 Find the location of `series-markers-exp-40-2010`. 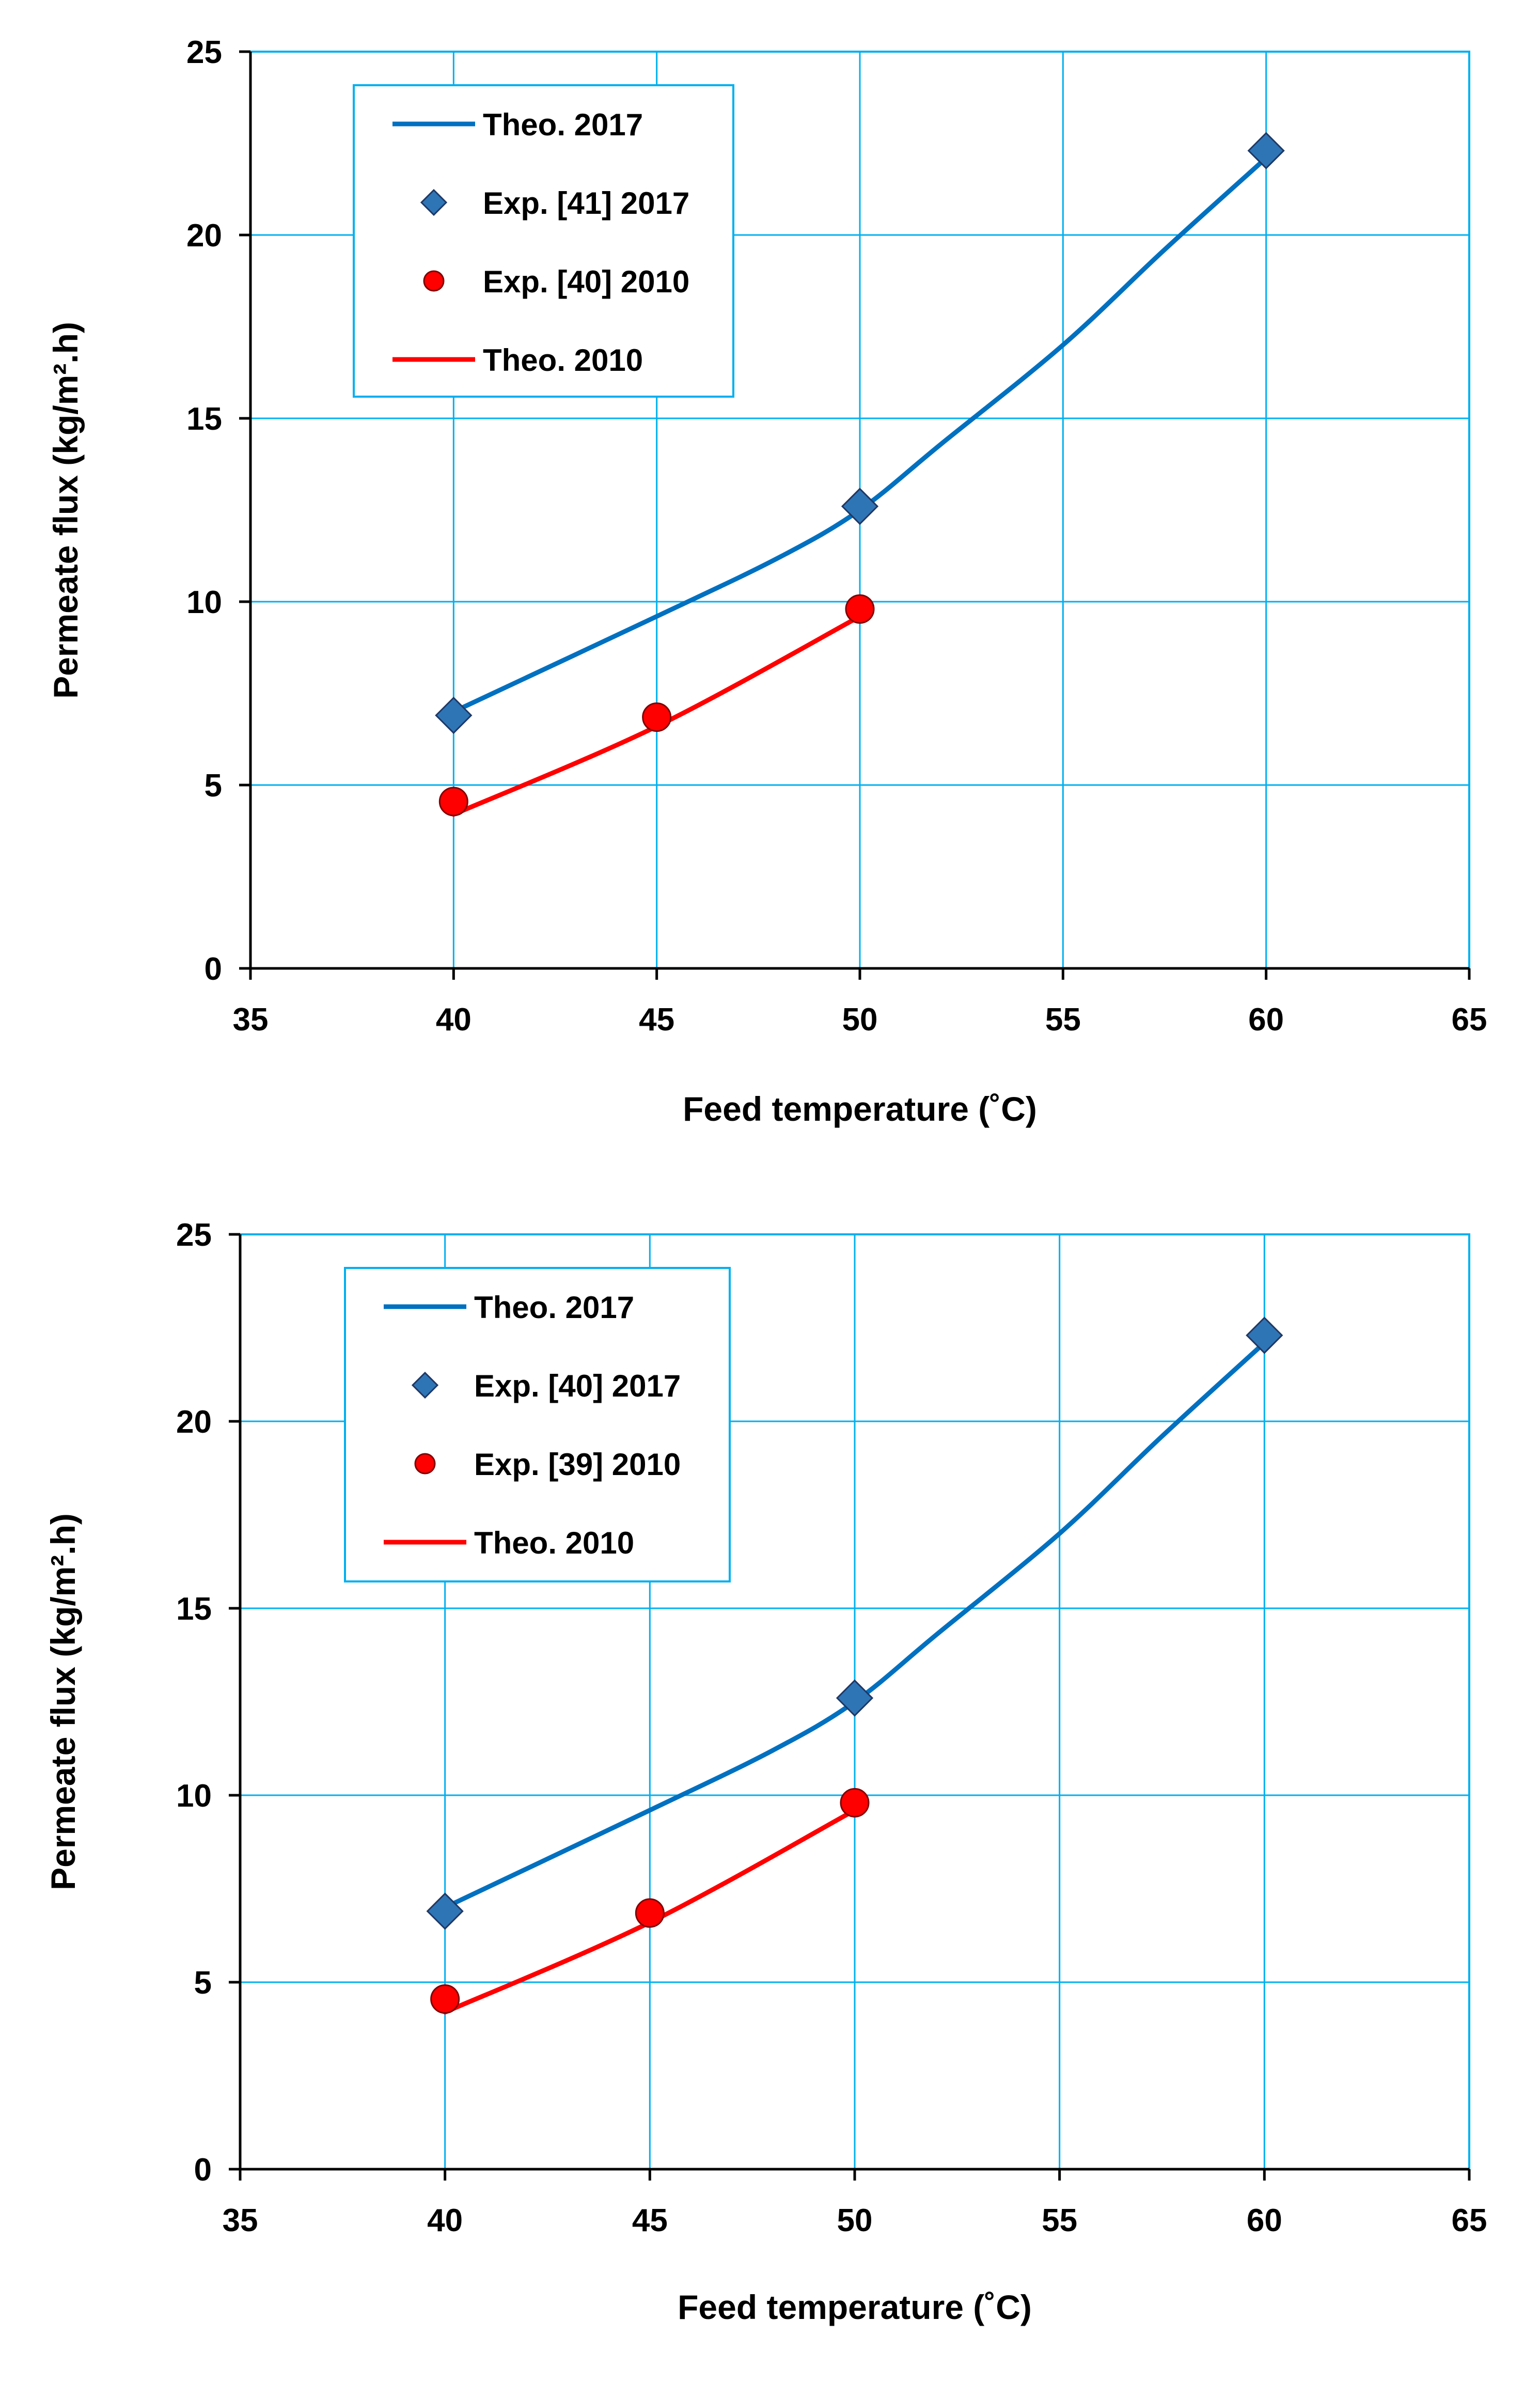

series-markers-exp-40-2010 is located at coordinates (656, 705).